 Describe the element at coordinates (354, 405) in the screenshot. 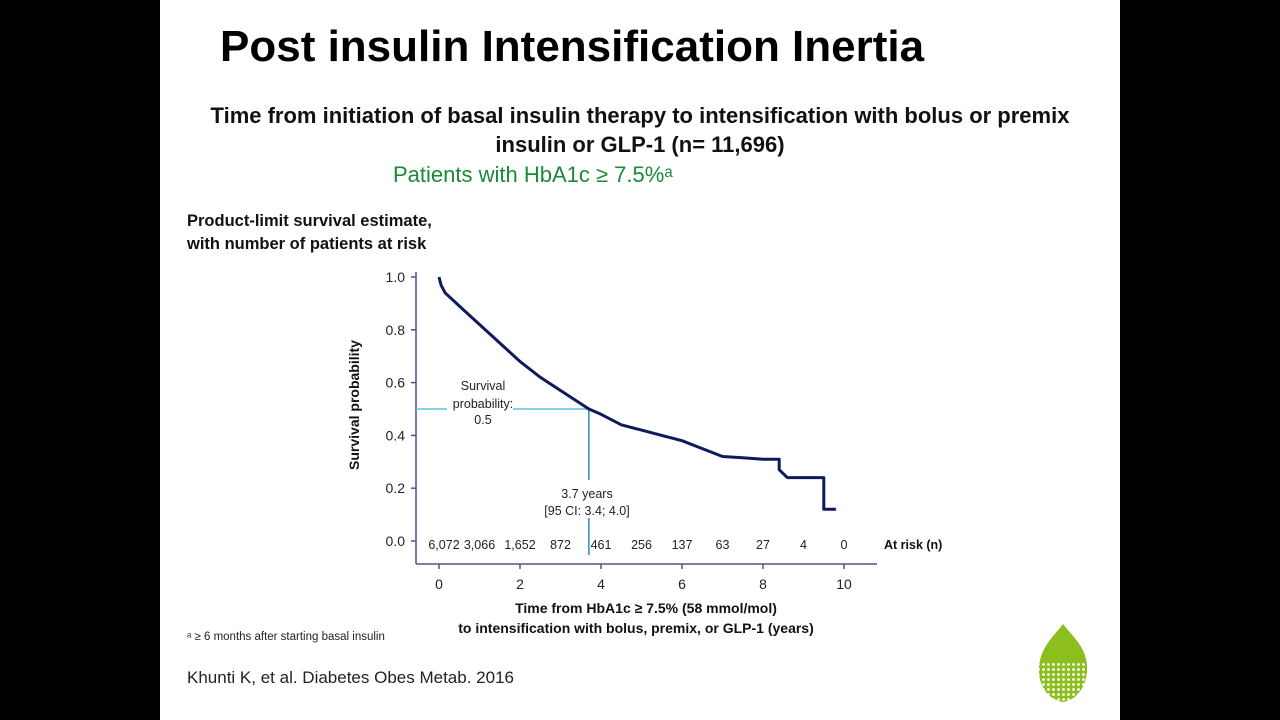

I see `y-axis-label: Survival probability` at that location.